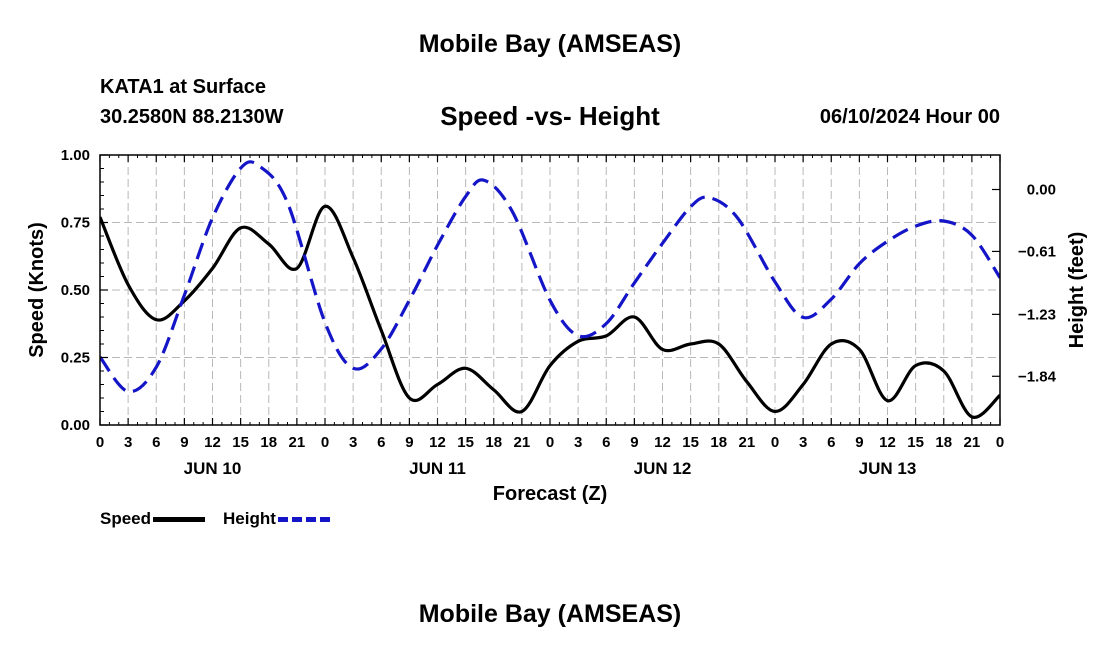  I want to click on y-left-tick-label: 0.75, so click(75, 223).